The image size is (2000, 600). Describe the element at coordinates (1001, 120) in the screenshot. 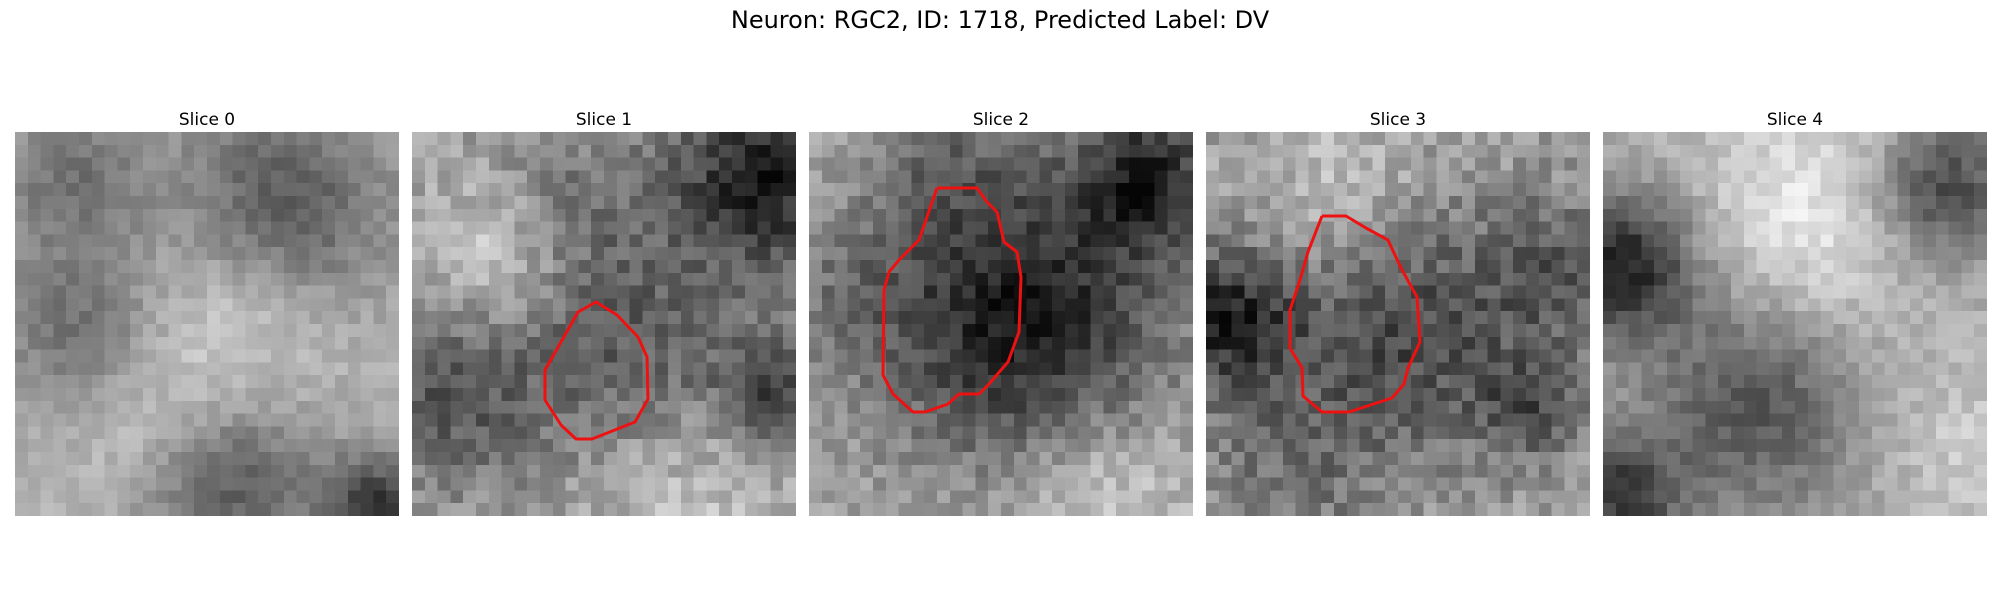

I see `slice-title-2: Slice 2` at that location.